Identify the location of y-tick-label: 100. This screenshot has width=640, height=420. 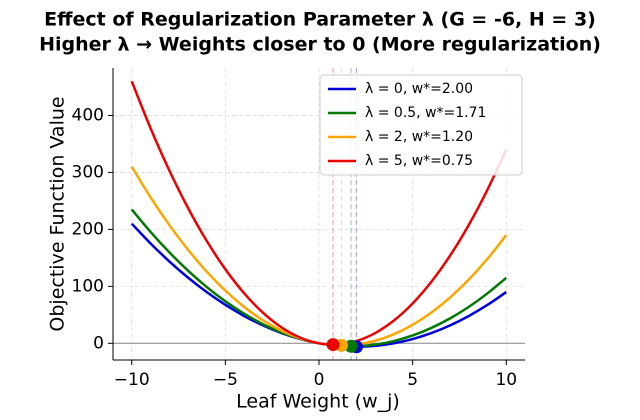
(88, 286).